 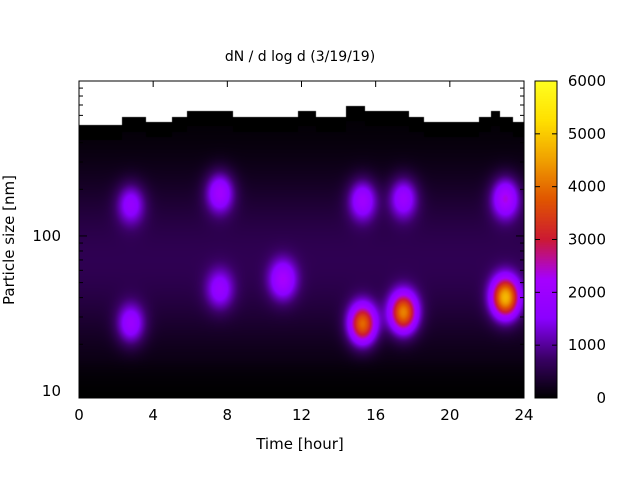 I want to click on colorbar-ticks: 0 1000 2000 3000 4000 5000 6000, so click(x=570, y=239).